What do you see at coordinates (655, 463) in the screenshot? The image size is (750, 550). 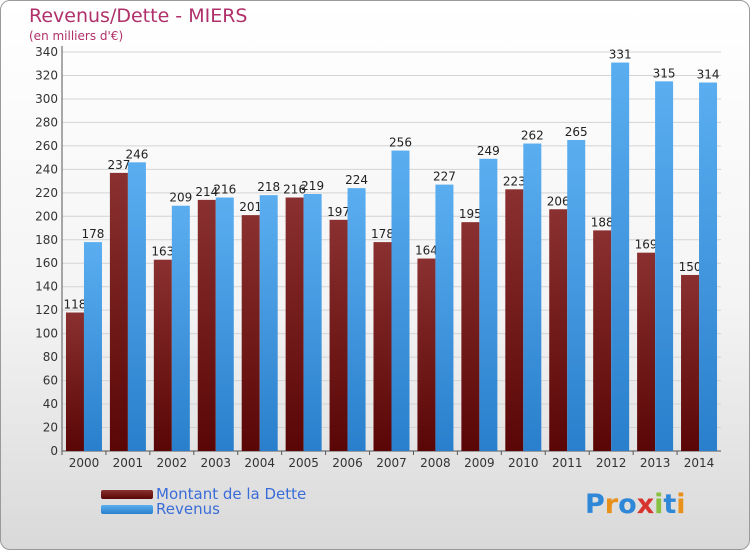 I see `x-tick-label: 2013` at bounding box center [655, 463].